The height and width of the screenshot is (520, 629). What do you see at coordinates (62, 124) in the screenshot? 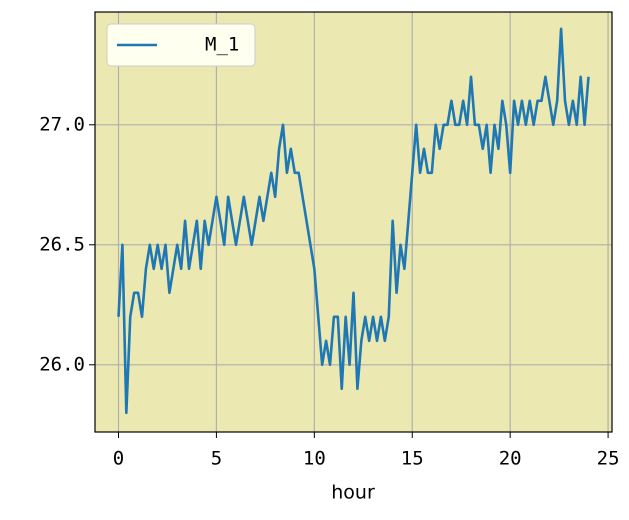
I see `y-tick-label: 27.0` at bounding box center [62, 124].